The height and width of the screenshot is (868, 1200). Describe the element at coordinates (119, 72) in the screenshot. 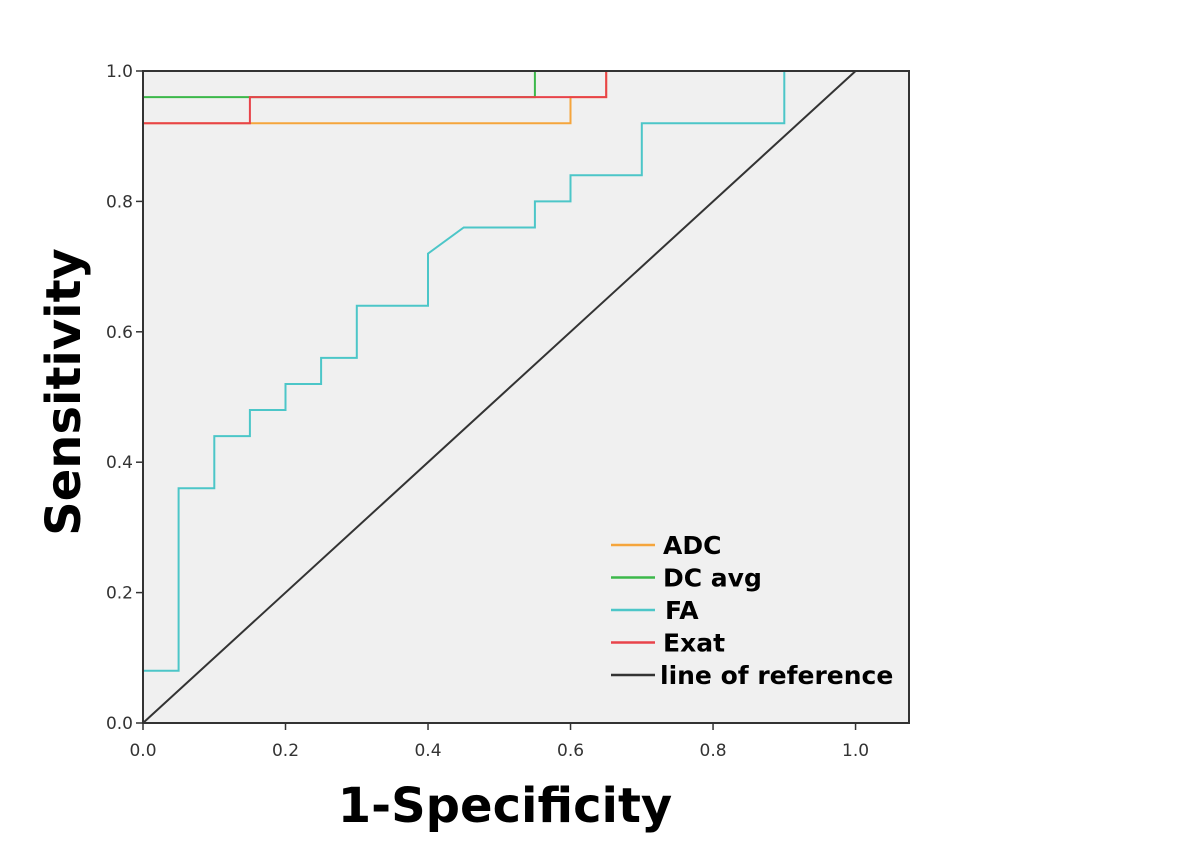

I see `y-tick-label: 1.0` at that location.